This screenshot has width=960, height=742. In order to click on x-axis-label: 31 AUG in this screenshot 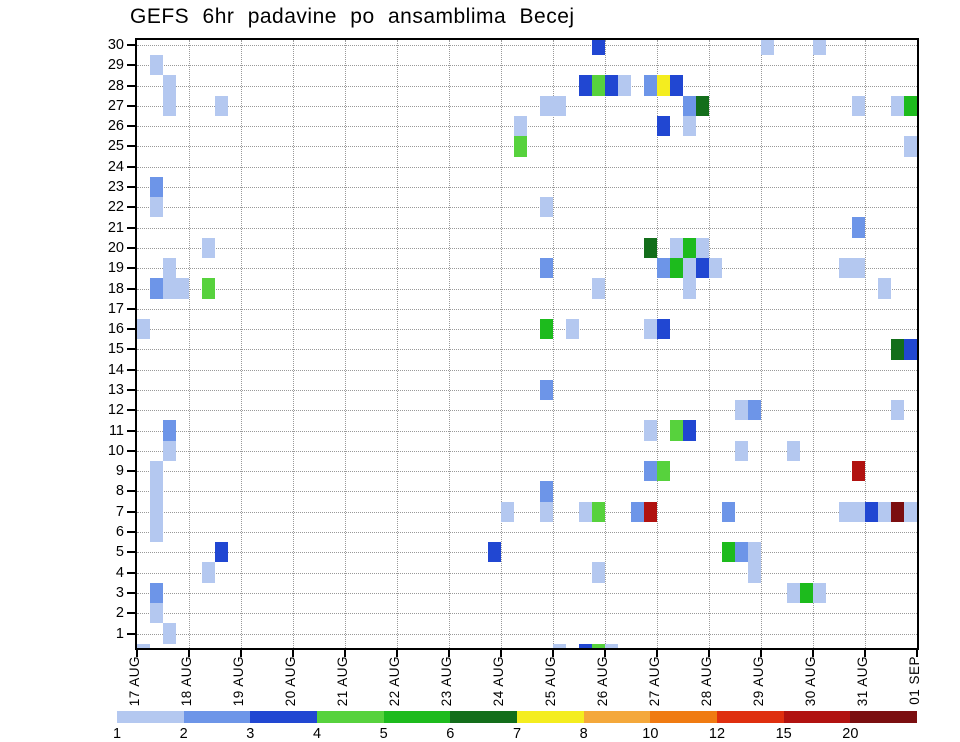, I will do `click(865, 682)`.